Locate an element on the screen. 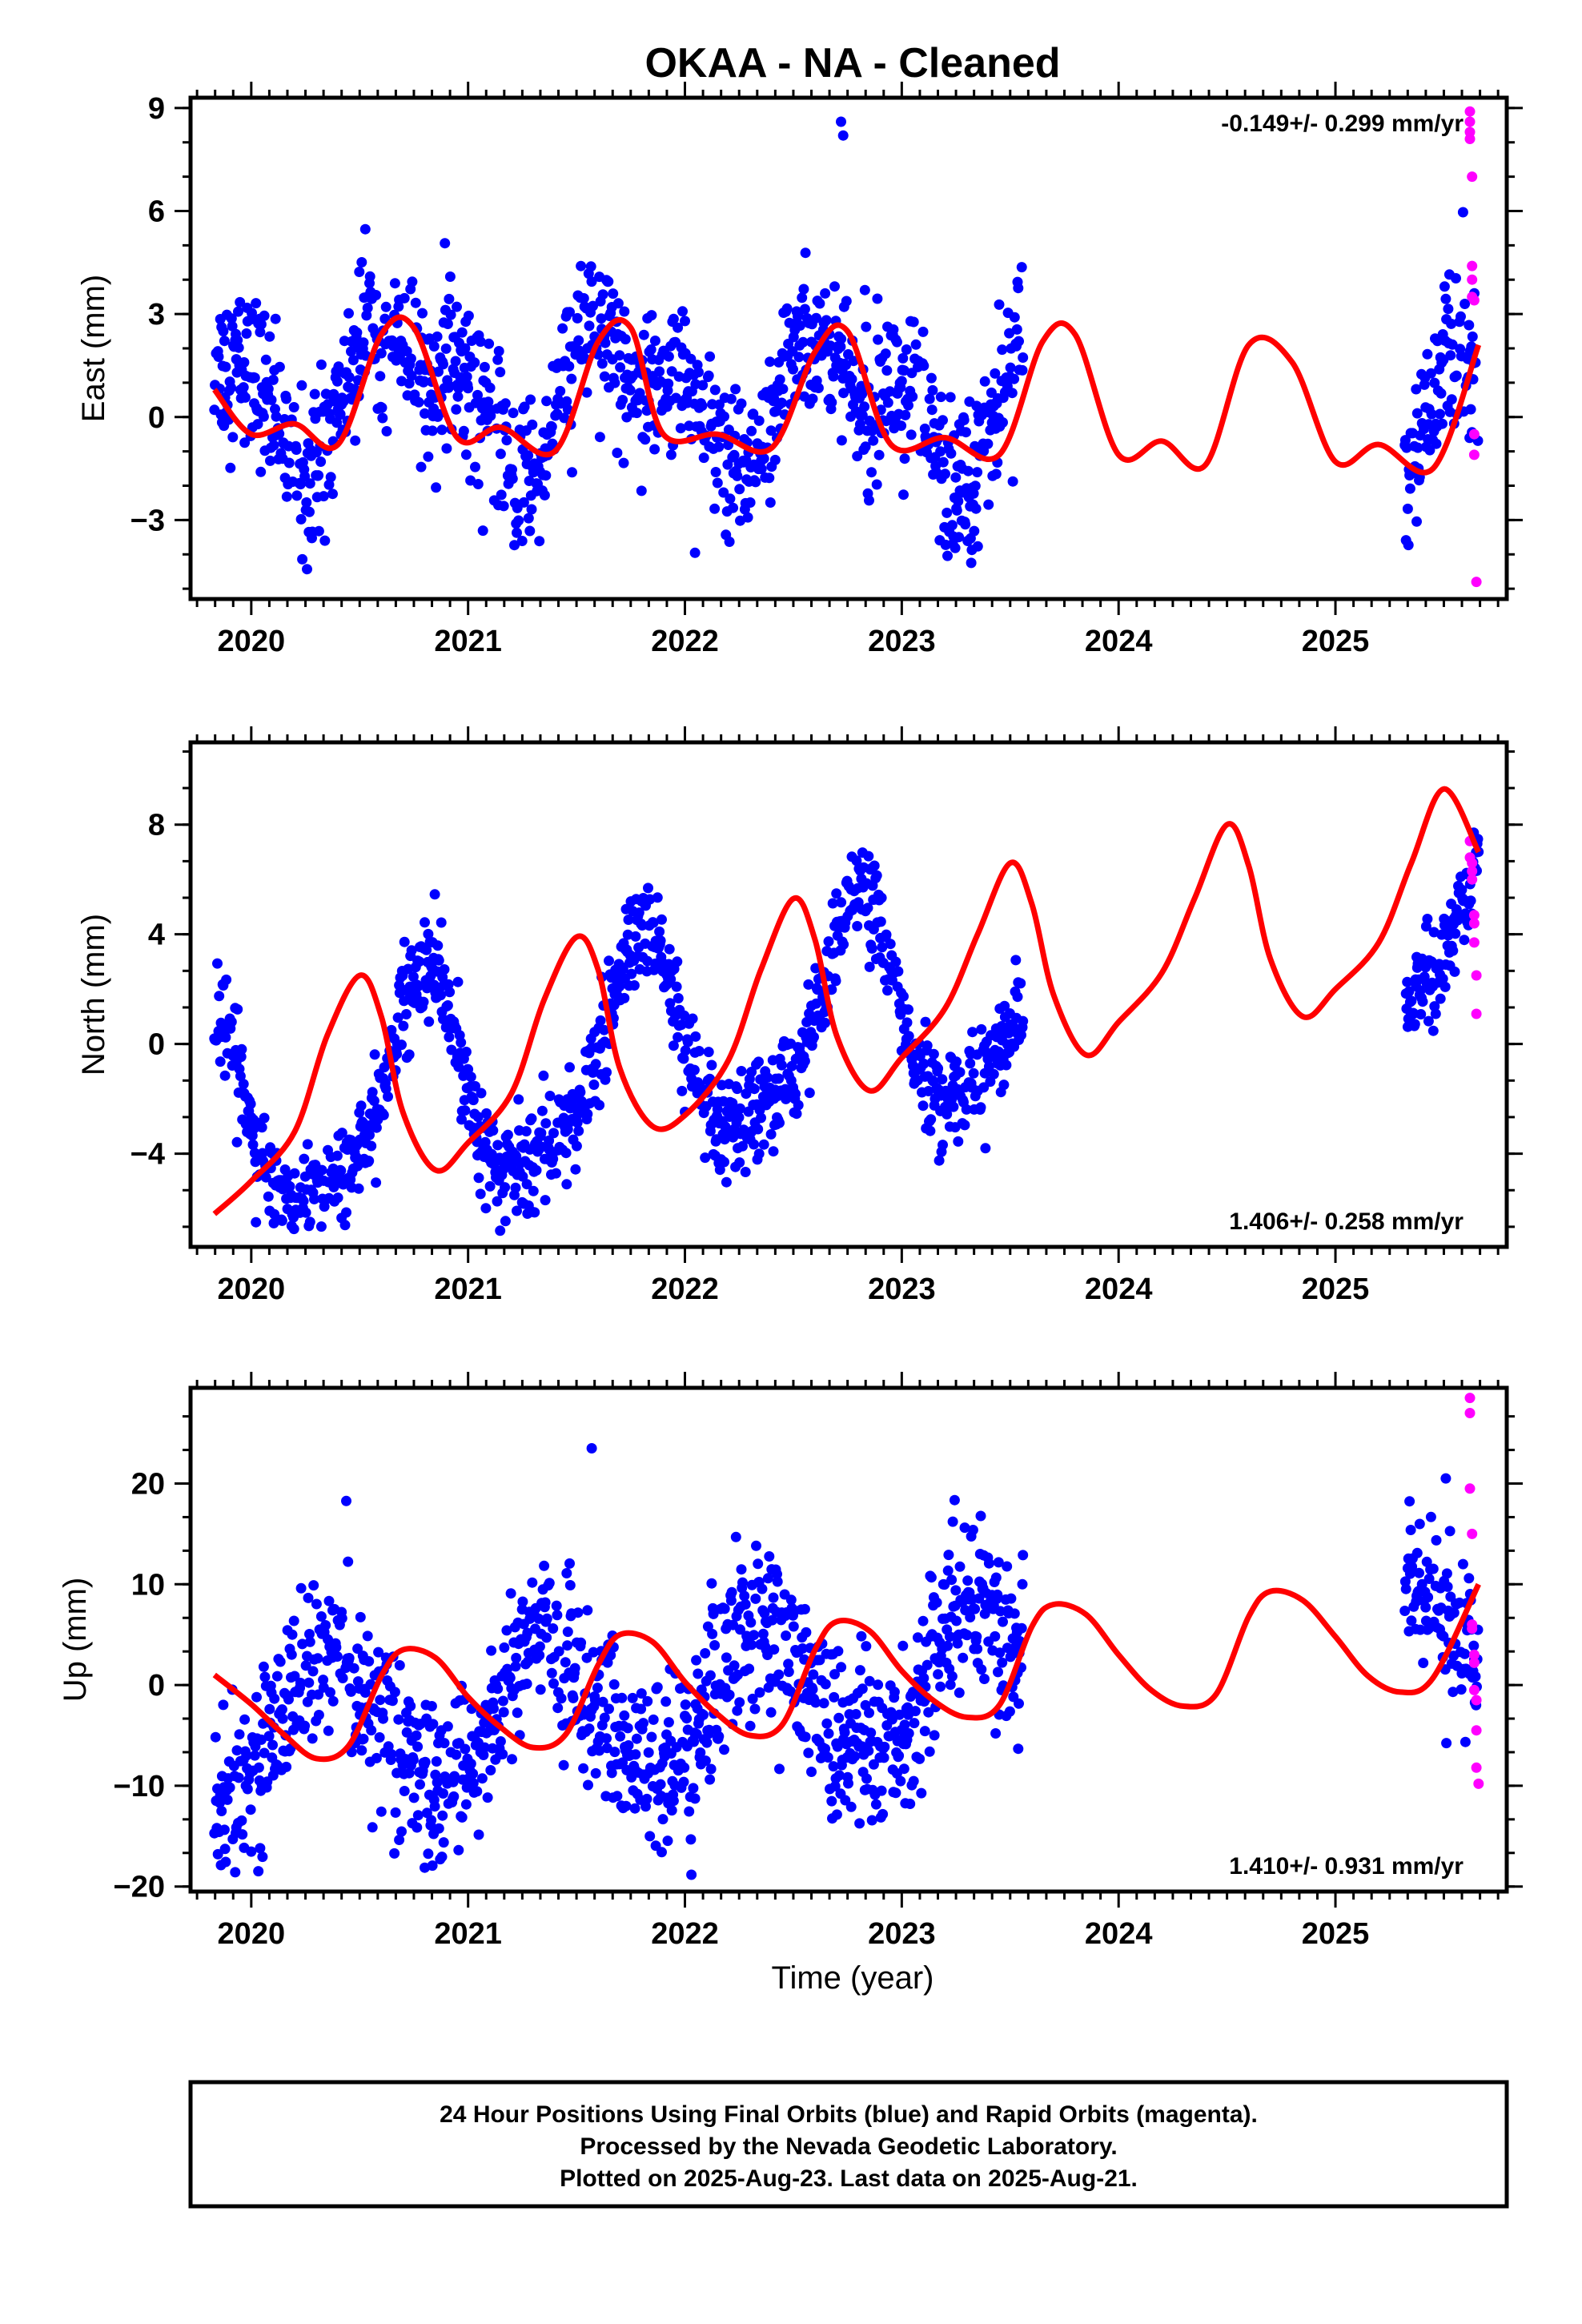 This screenshot has height=2324, width=1582. north-y-tick-label: 8 is located at coordinates (156, 826).